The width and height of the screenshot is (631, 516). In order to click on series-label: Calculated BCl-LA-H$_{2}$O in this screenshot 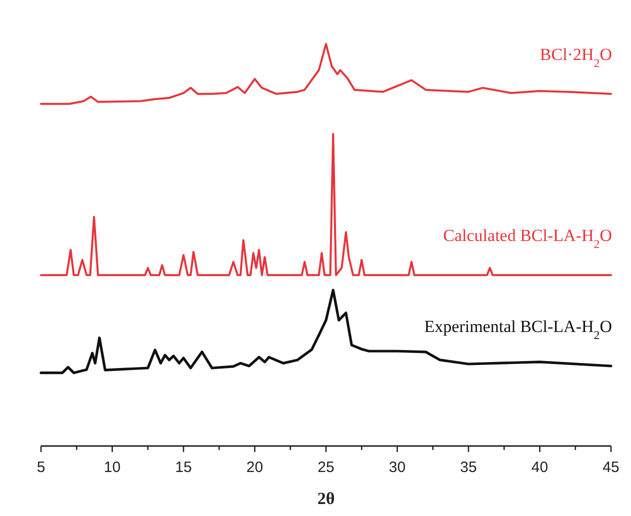, I will do `click(527, 239)`.